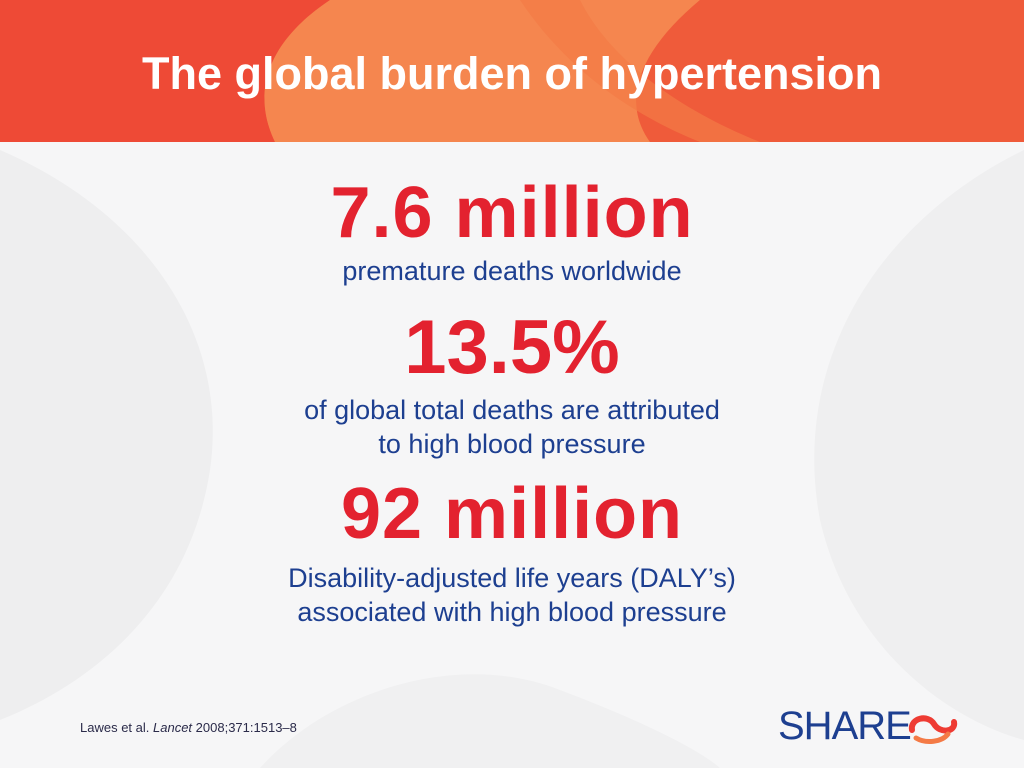 The width and height of the screenshot is (1024, 768). Describe the element at coordinates (115, 727) in the screenshot. I see `citation-authors: Lawes et al.` at that location.